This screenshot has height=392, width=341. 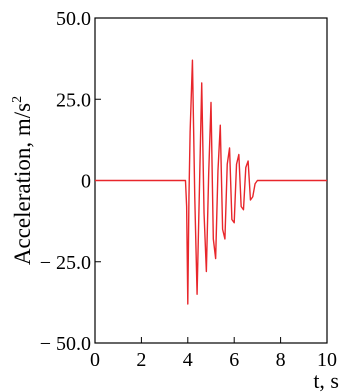 I want to click on y-tick-labels: 50.0 25.0 0 − 25.0 − 50.0, so click(x=65, y=181).